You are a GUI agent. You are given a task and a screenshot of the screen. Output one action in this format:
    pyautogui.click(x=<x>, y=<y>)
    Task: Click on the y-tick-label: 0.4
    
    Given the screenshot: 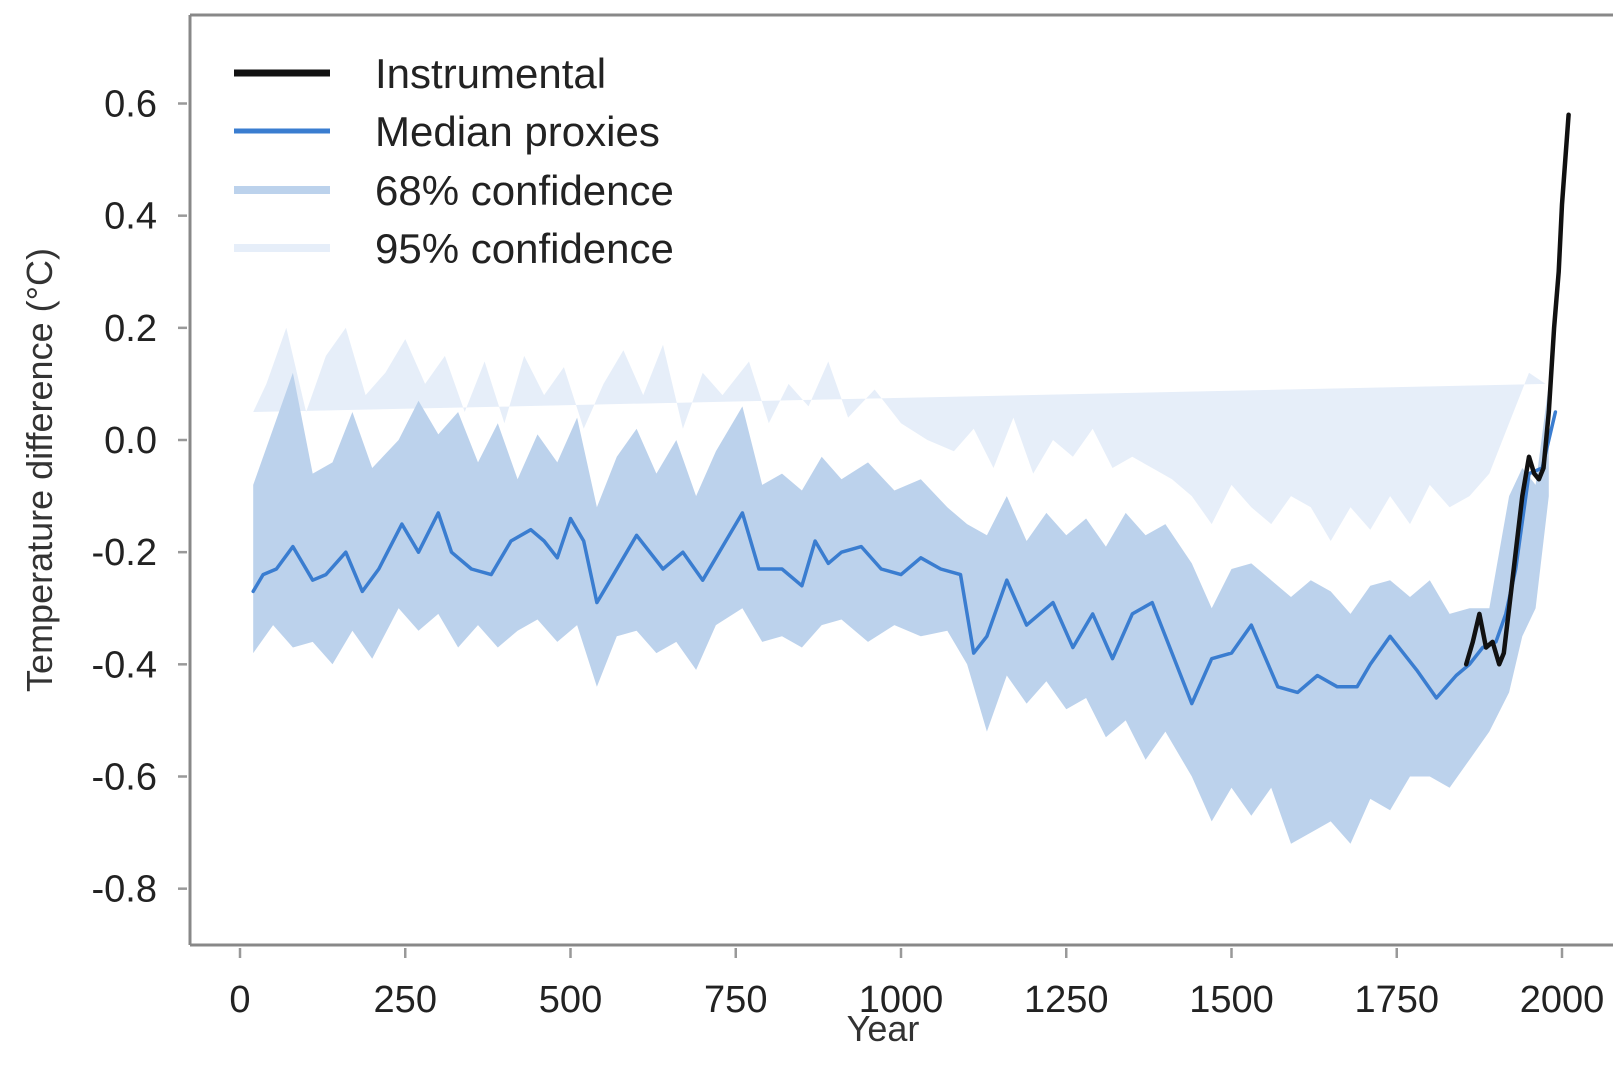 What is the action you would take?
    pyautogui.click(x=130, y=217)
    